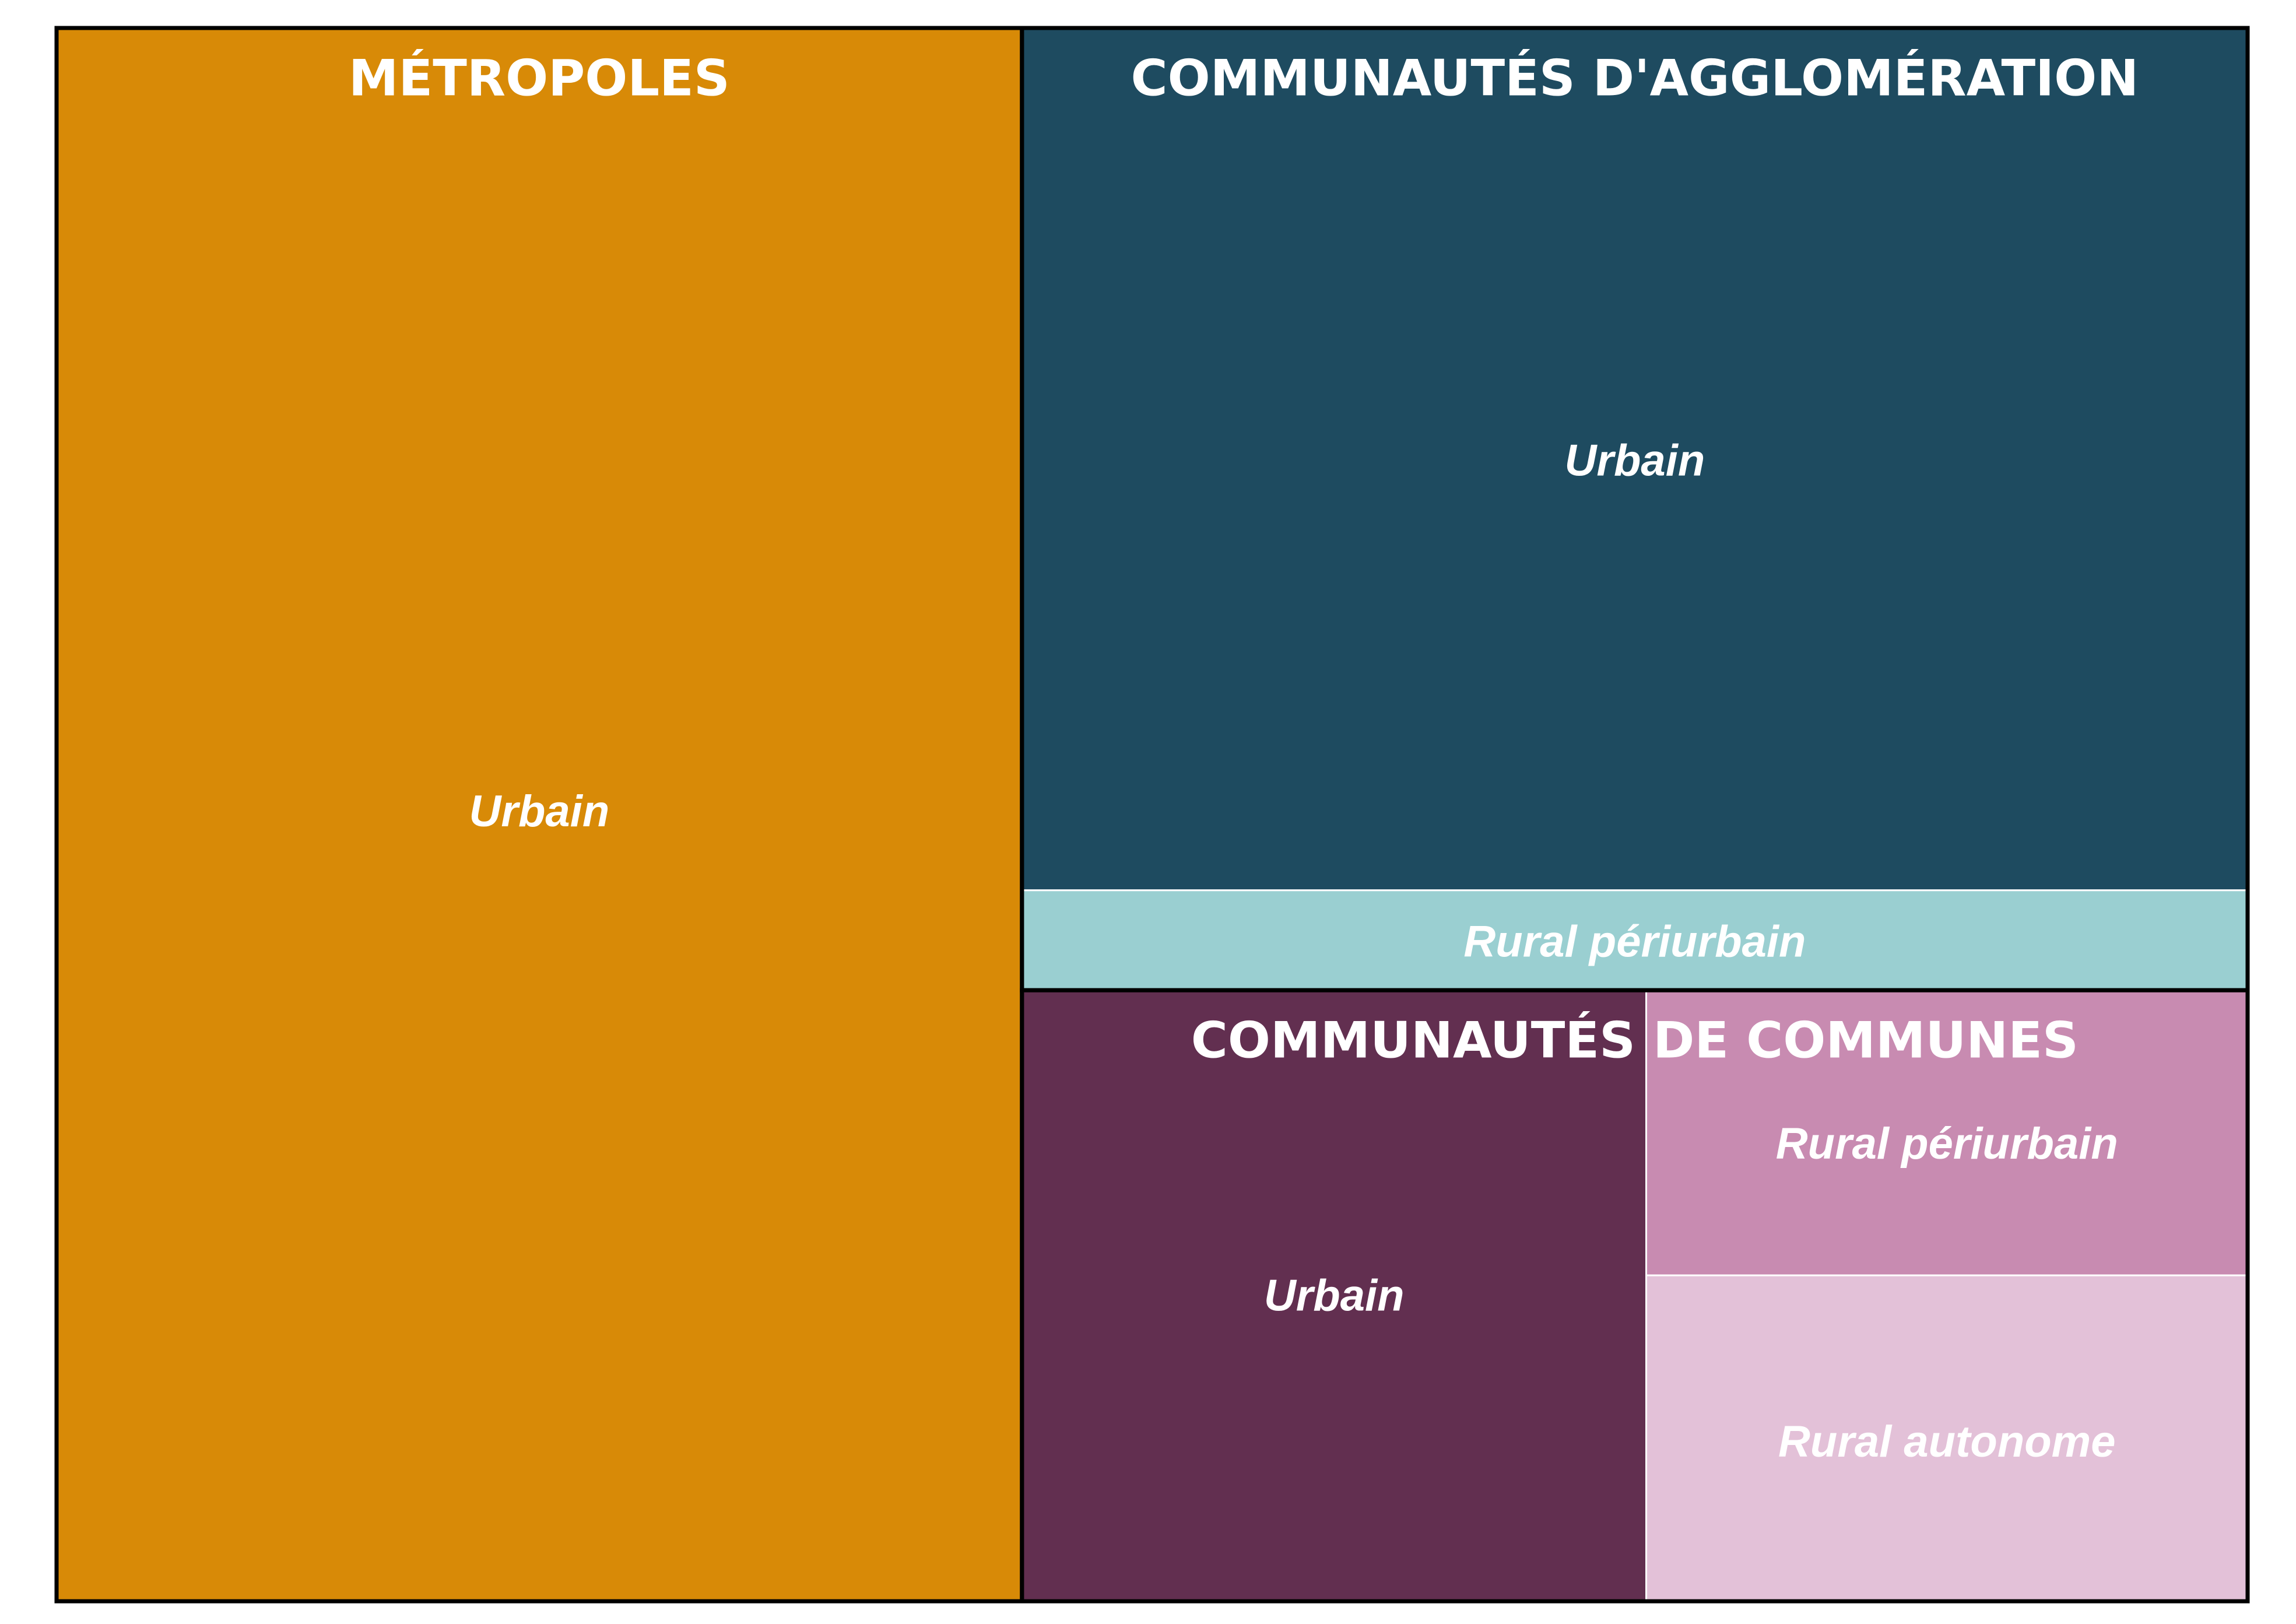 This screenshot has width=2296, height=1624. Describe the element at coordinates (1635, 1040) in the screenshot. I see `group-title: COMMUNAUTÉS DE COMMUNES` at that location.